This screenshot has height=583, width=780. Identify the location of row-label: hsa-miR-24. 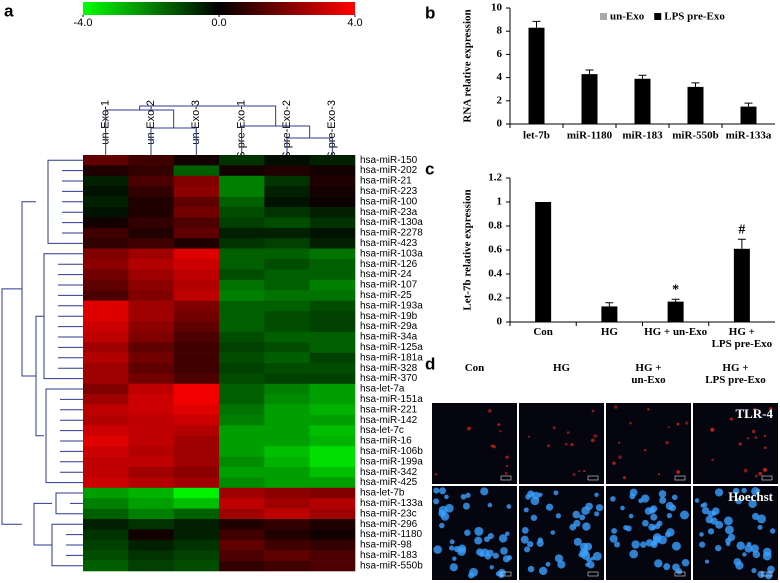
(386, 274).